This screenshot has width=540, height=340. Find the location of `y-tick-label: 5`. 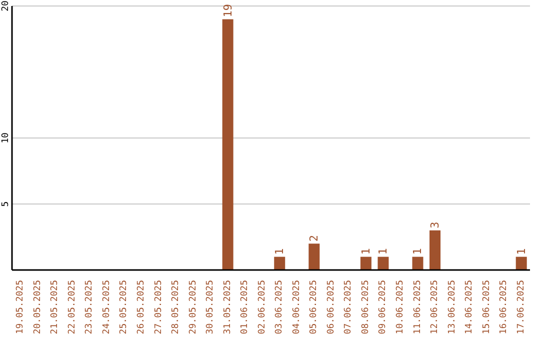

y-tick-label: 5 is located at coordinates (6, 204).